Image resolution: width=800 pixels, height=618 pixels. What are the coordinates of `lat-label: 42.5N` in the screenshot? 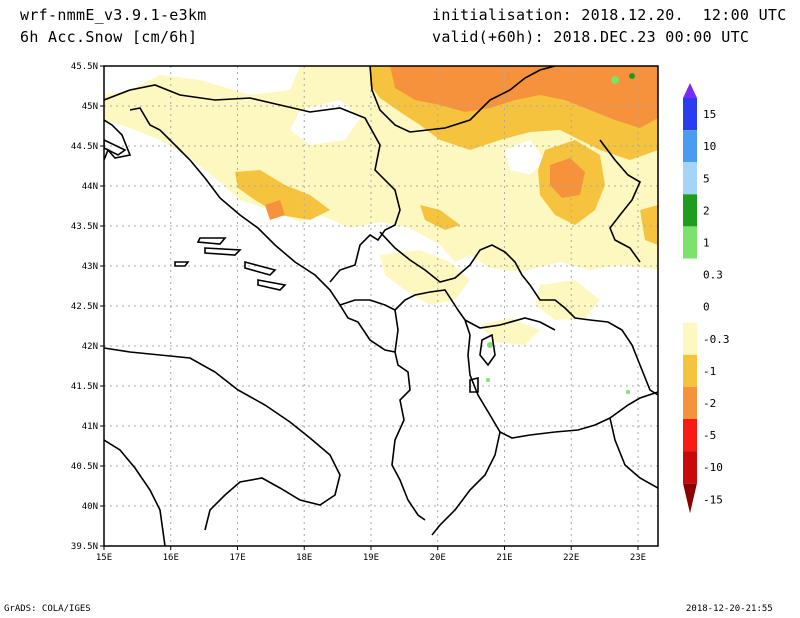 It's located at (84, 307).